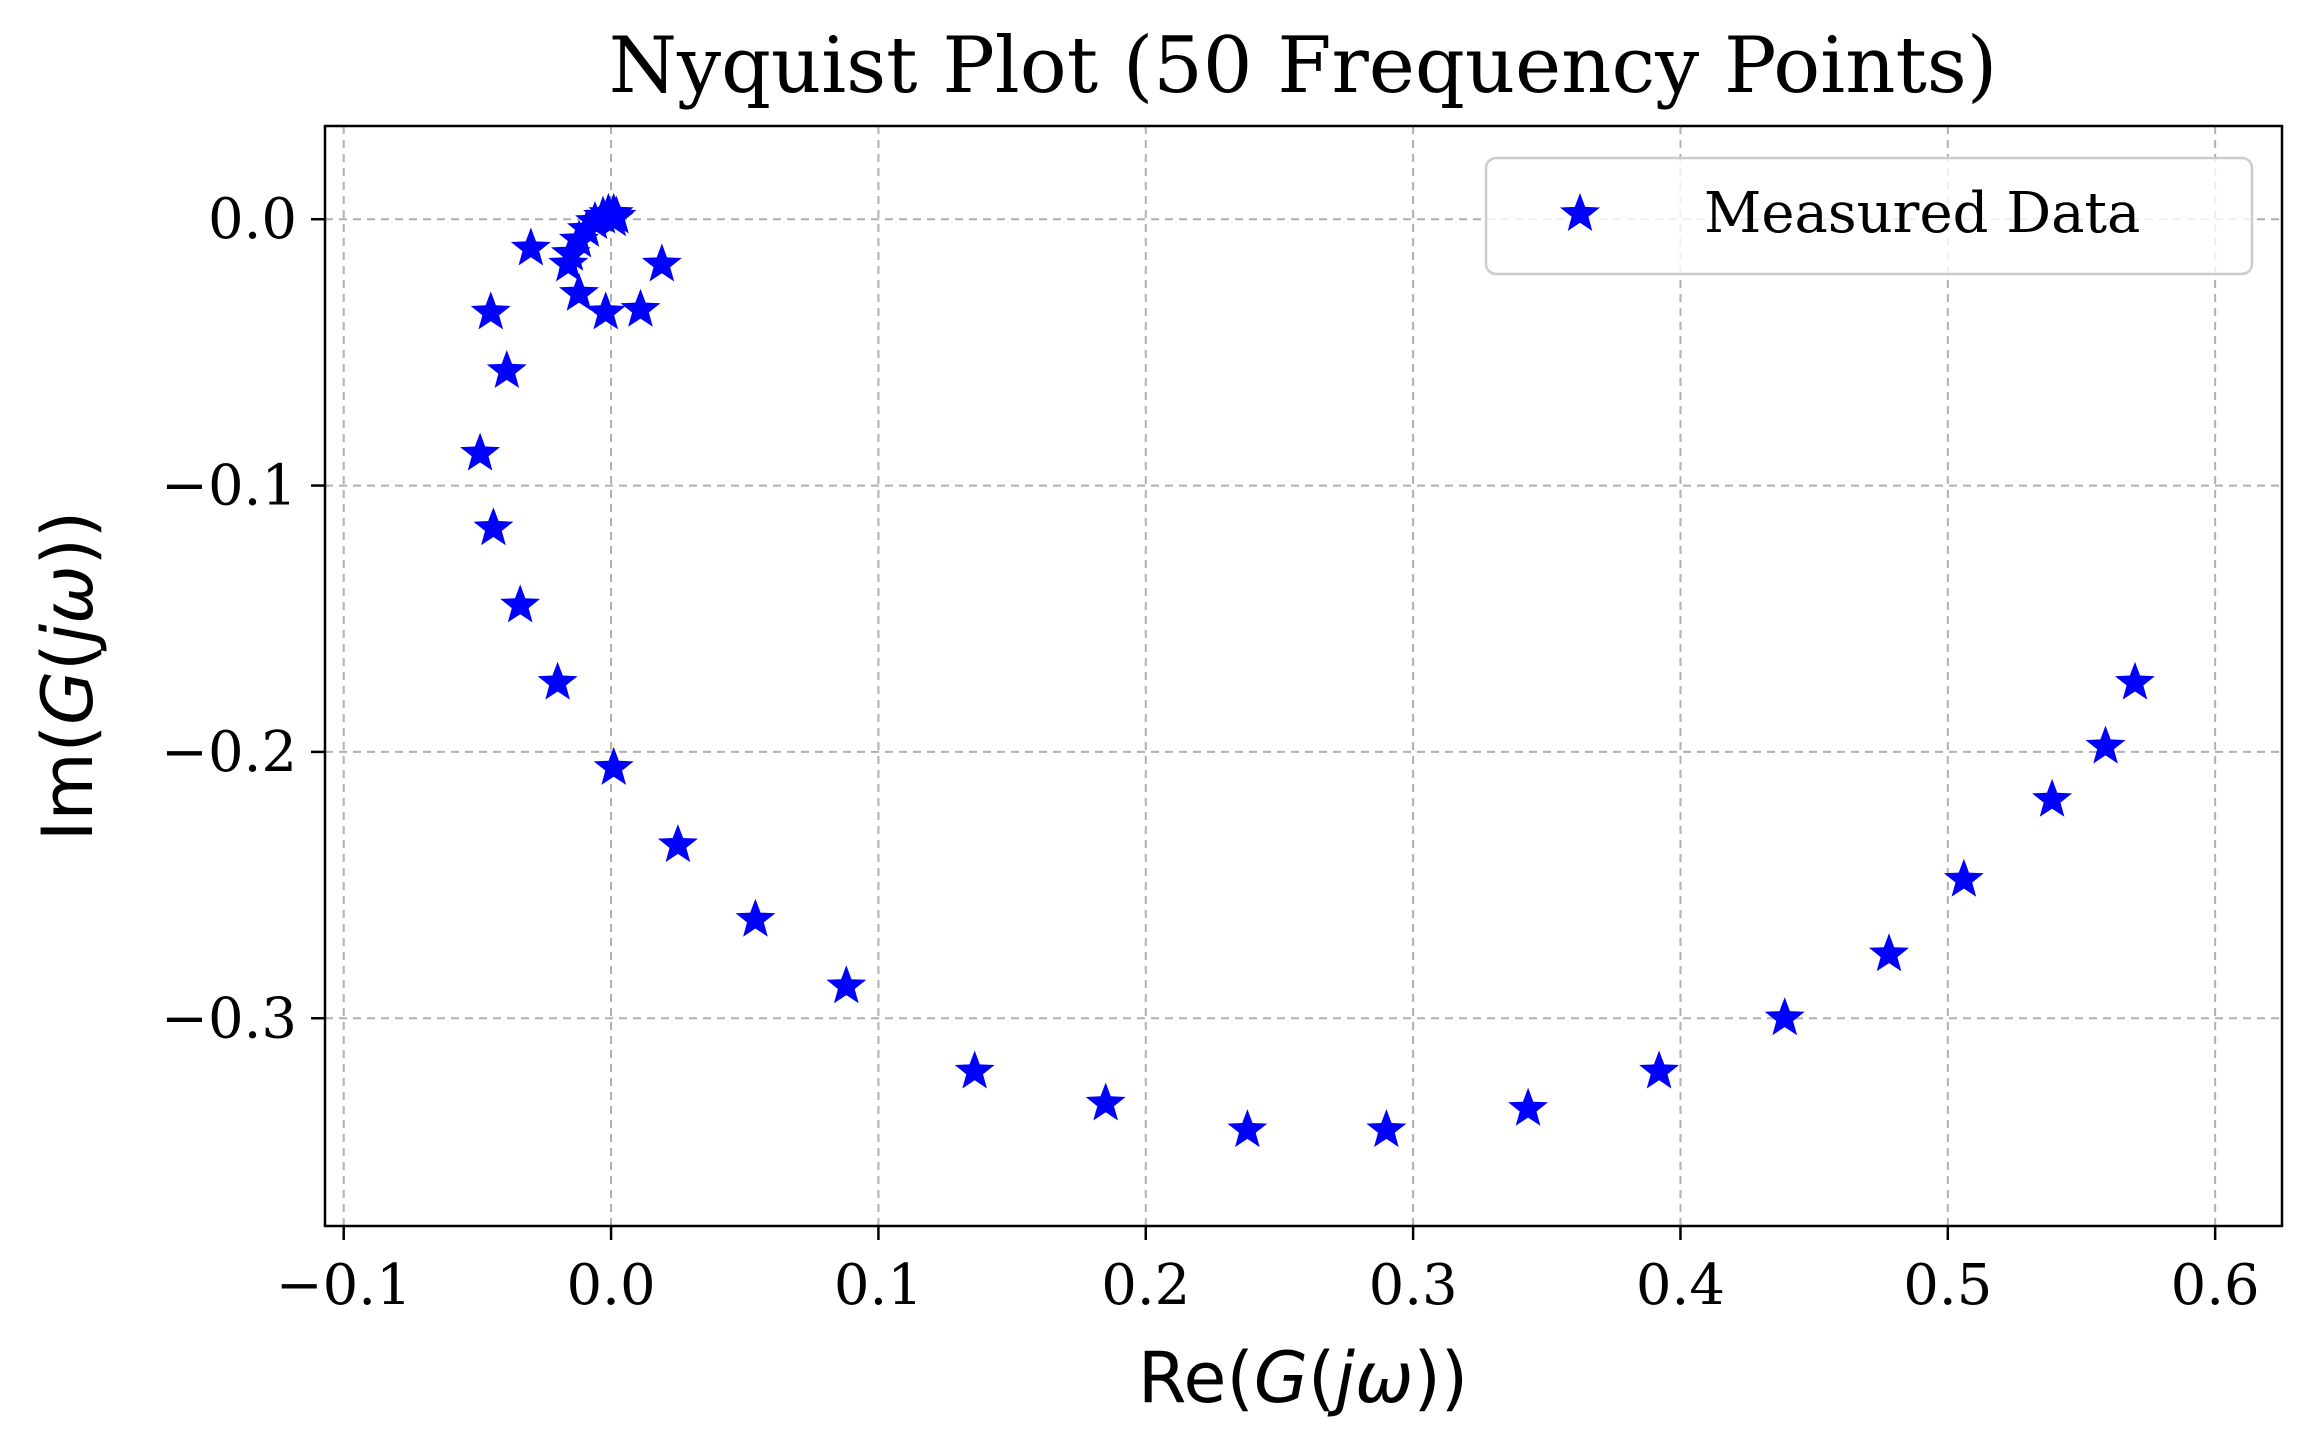  What do you see at coordinates (2215, 1285) in the screenshot?
I see `x-tick-label: 0.6` at bounding box center [2215, 1285].